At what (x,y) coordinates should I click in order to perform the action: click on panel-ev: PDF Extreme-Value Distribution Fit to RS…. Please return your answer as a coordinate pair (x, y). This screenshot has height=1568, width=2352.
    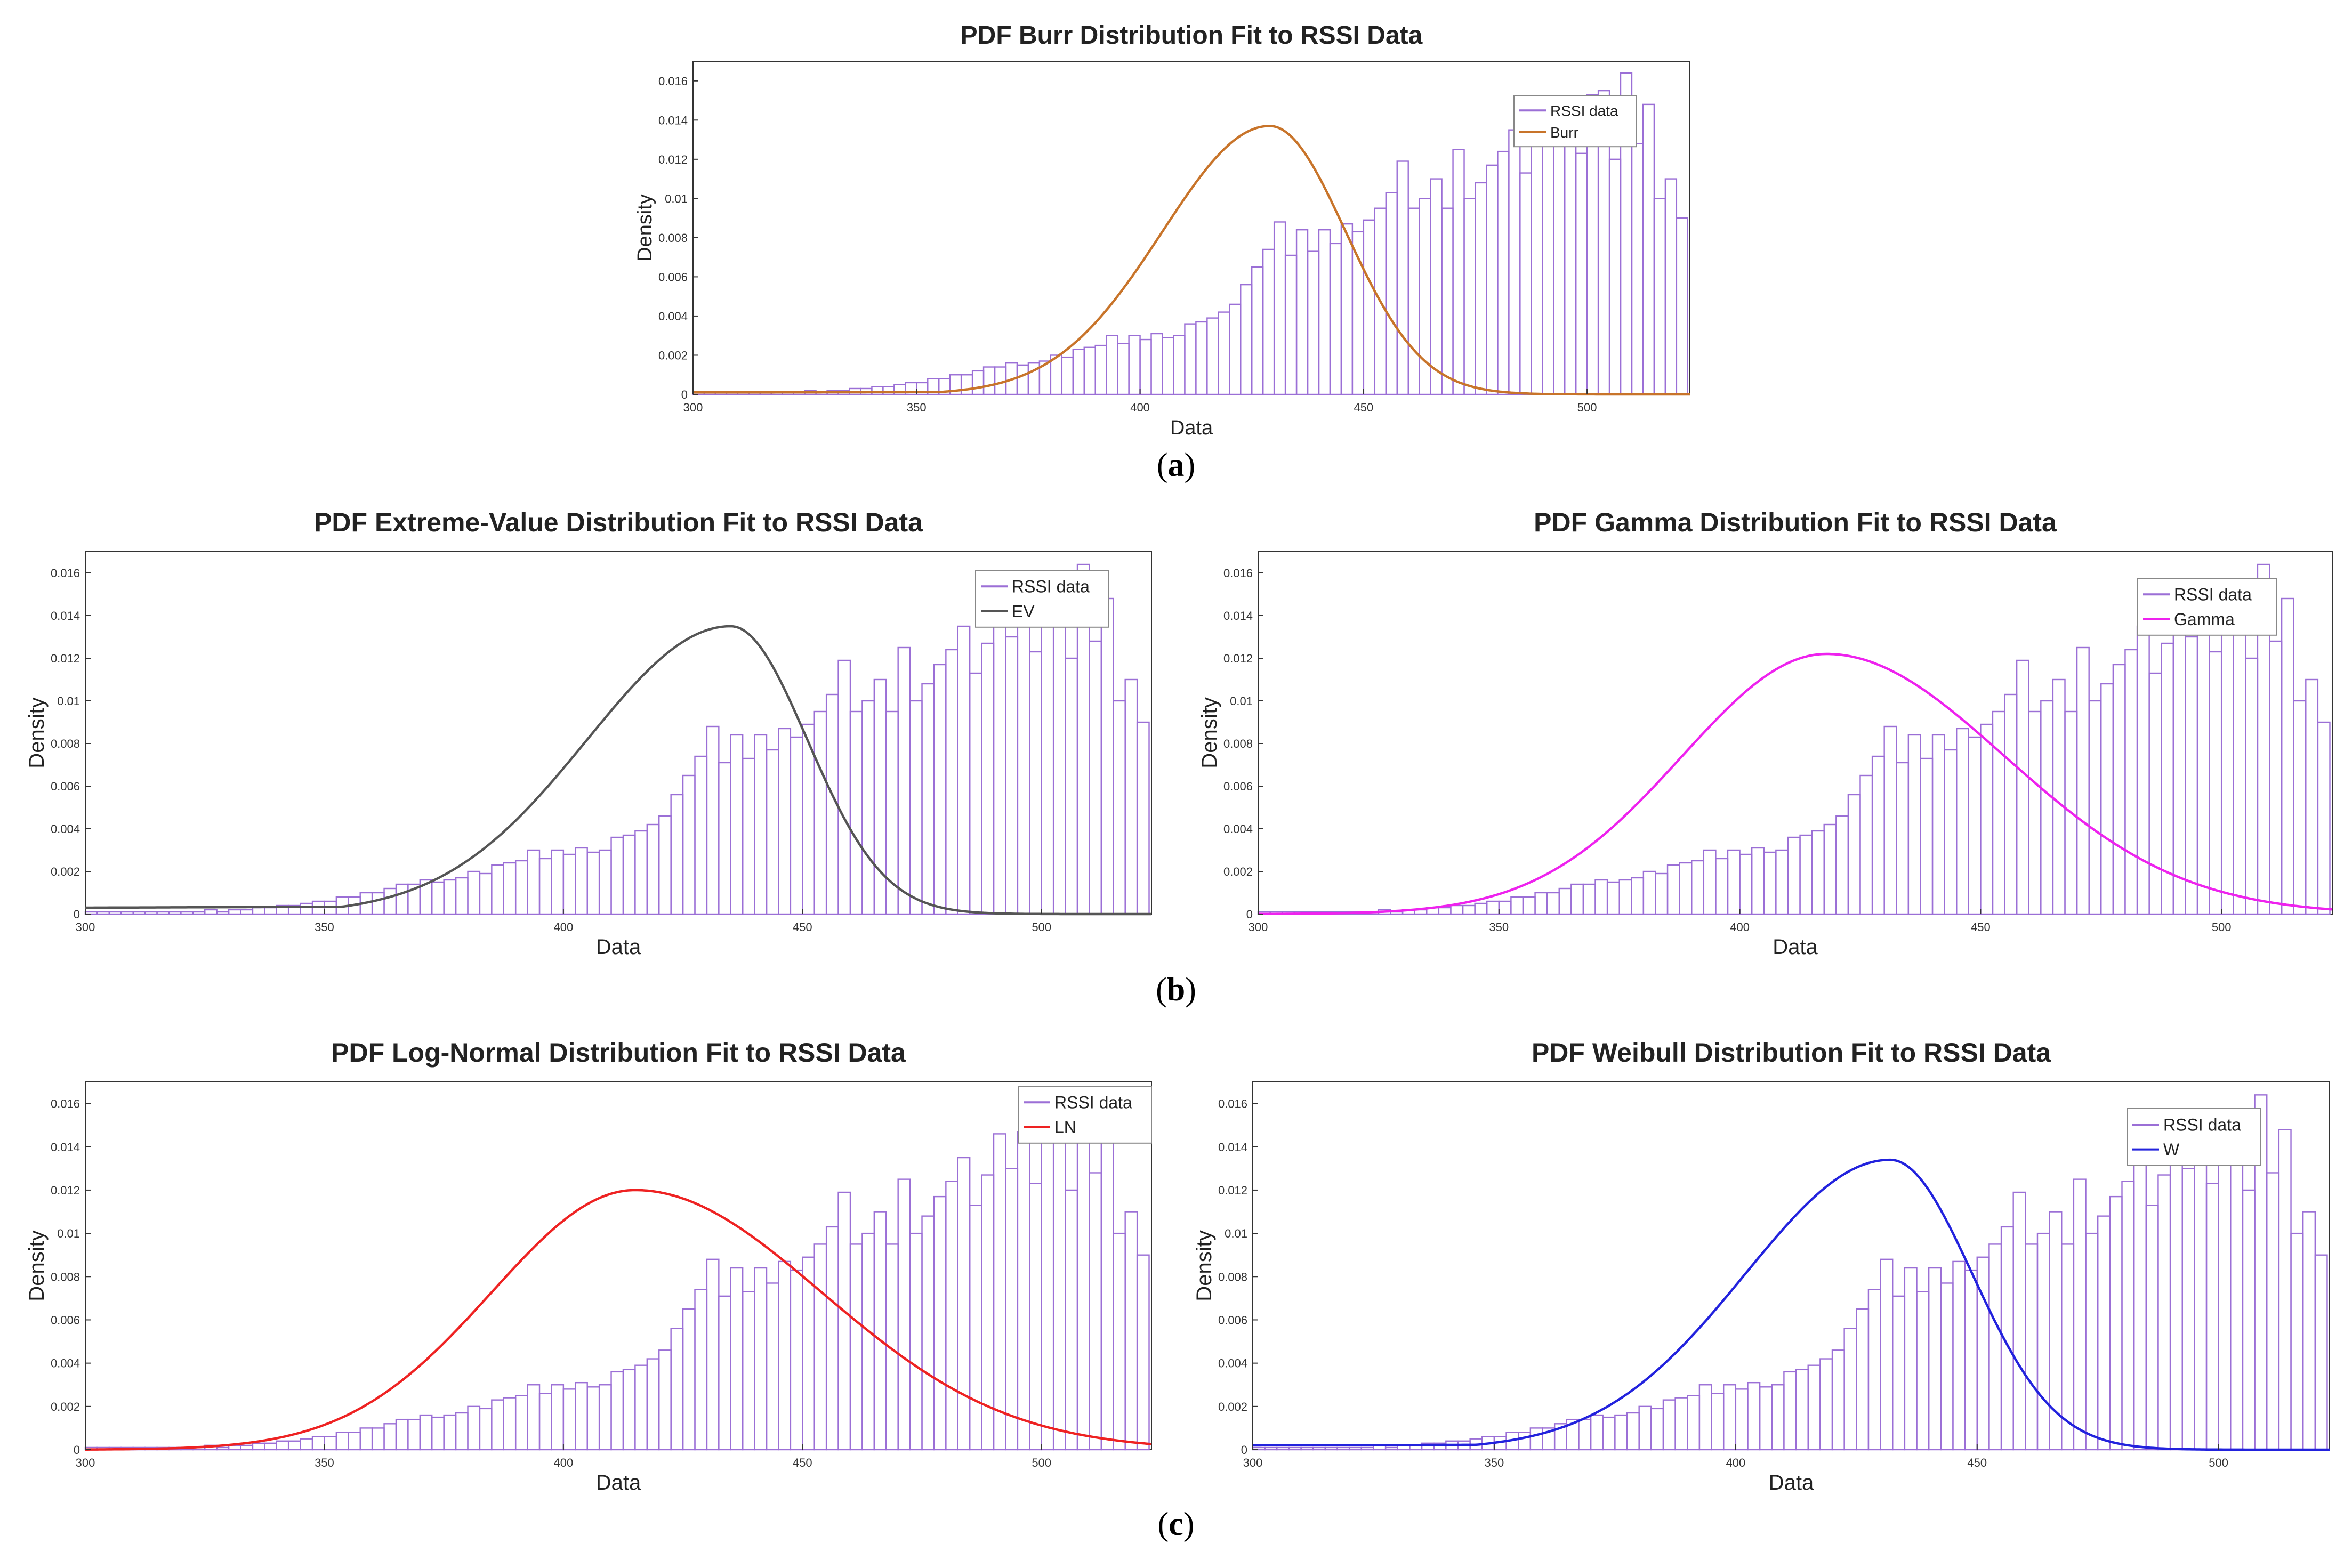
    Looking at the image, I should click on (591, 730).